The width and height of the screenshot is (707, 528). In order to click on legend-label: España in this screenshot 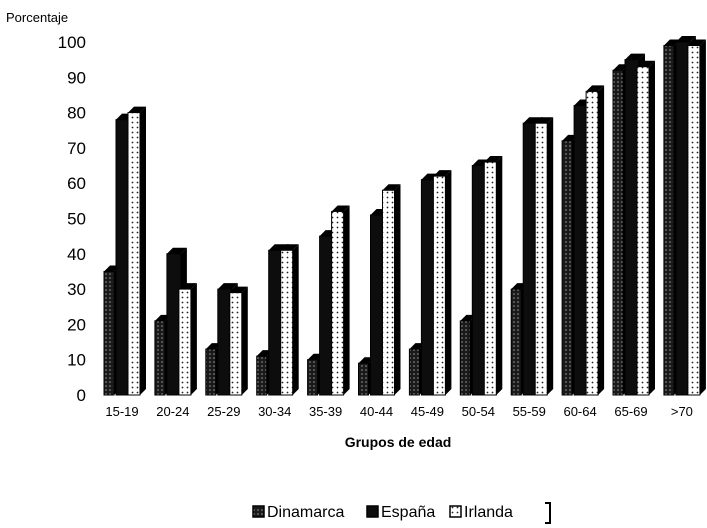, I will do `click(408, 512)`.